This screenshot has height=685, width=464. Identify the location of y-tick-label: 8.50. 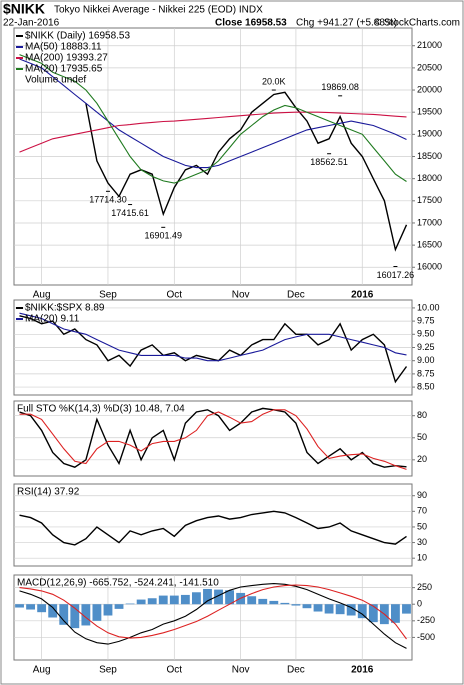
(426, 386).